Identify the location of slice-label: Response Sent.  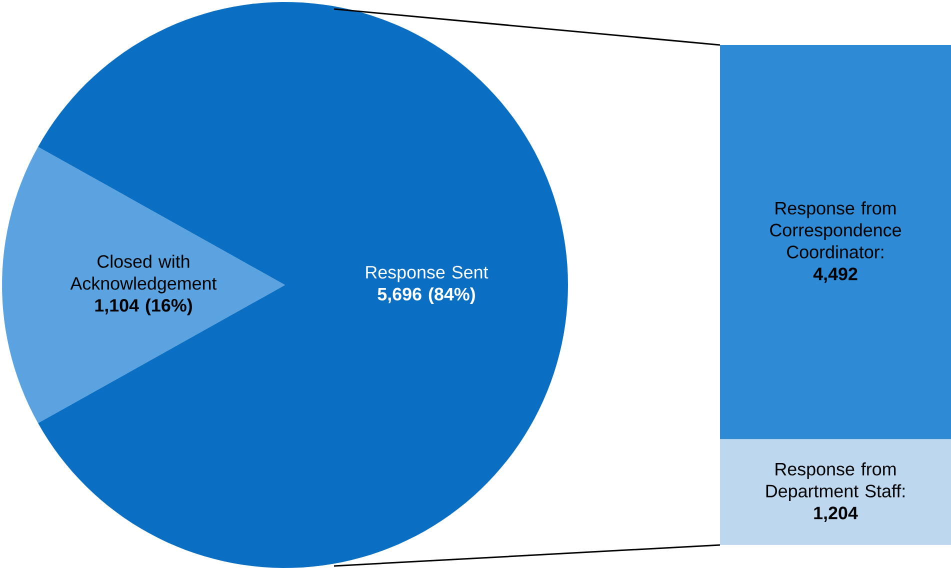
(427, 274).